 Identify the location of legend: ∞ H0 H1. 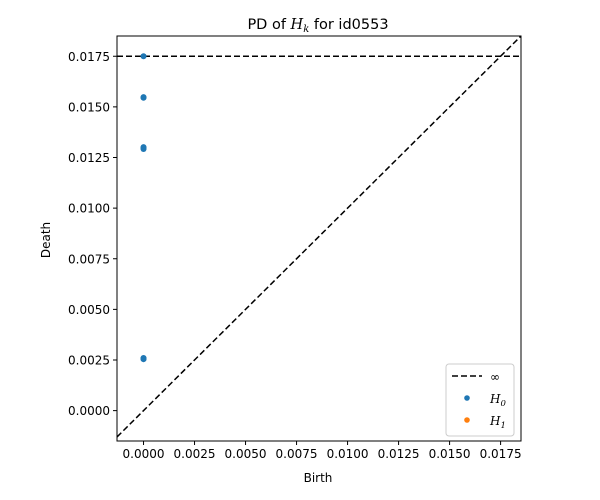
(480, 400).